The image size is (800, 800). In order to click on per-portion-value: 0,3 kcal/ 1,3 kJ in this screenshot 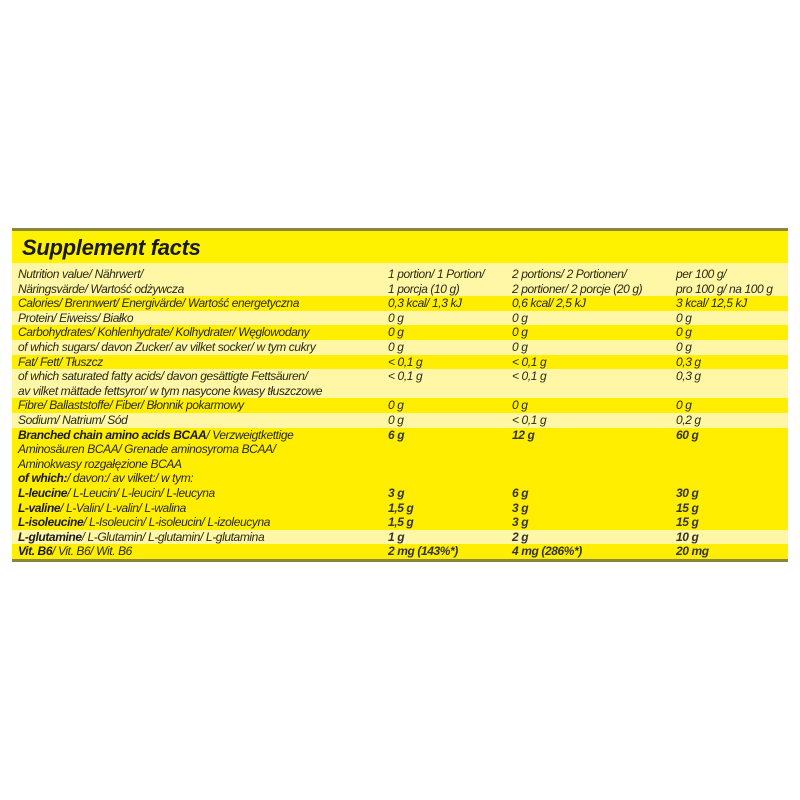, I will do `click(425, 303)`.